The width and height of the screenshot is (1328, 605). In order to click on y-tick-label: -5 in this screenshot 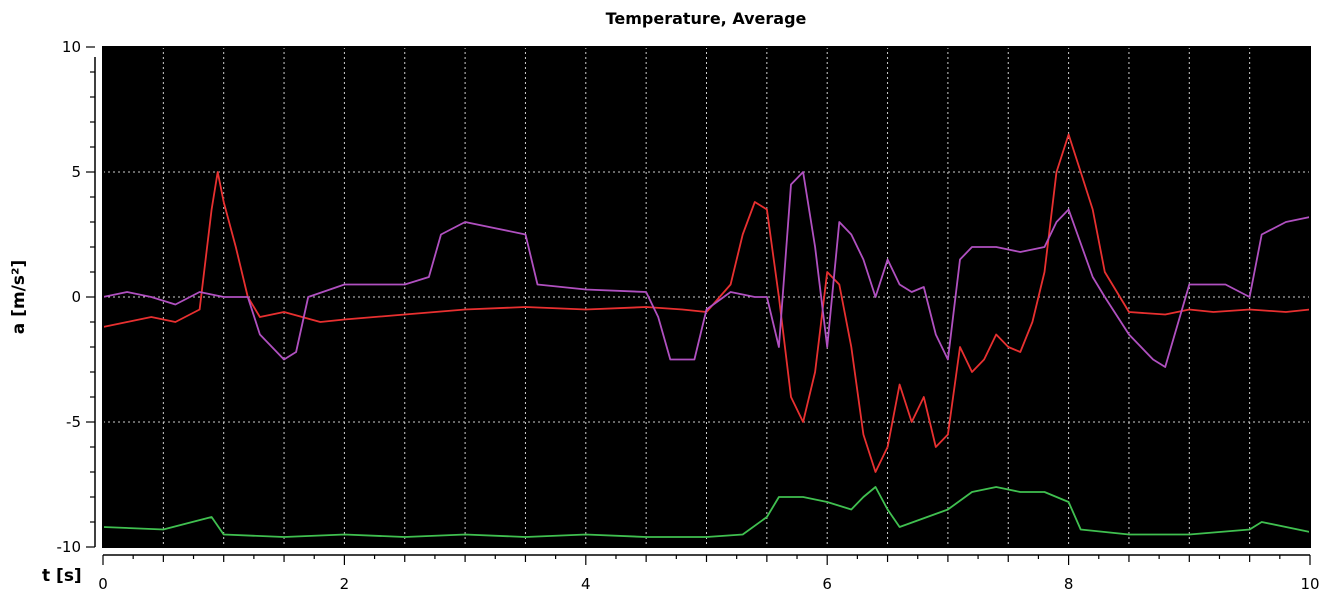, I will do `click(73, 422)`.